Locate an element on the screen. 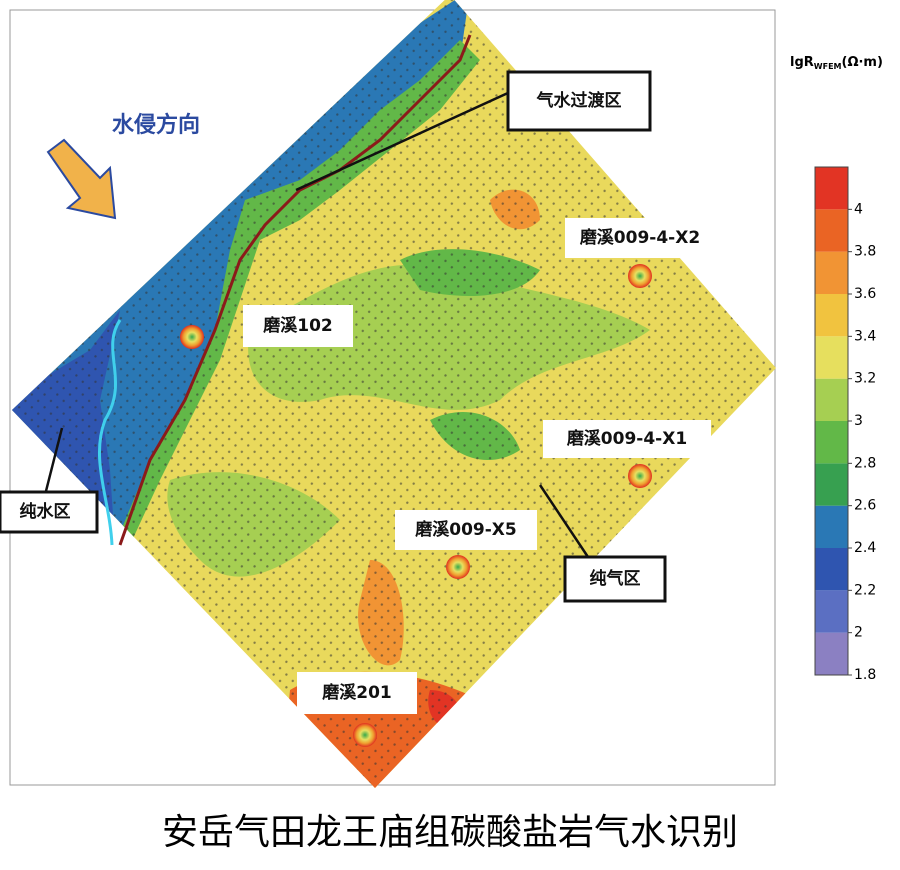 Image resolution: width=900 pixels, height=870 pixels. colorbar: 1.8 2 2.2 2.4 2.6 2.8 3 3.2 3.4 3.6 3.8 4 is located at coordinates (845, 424).